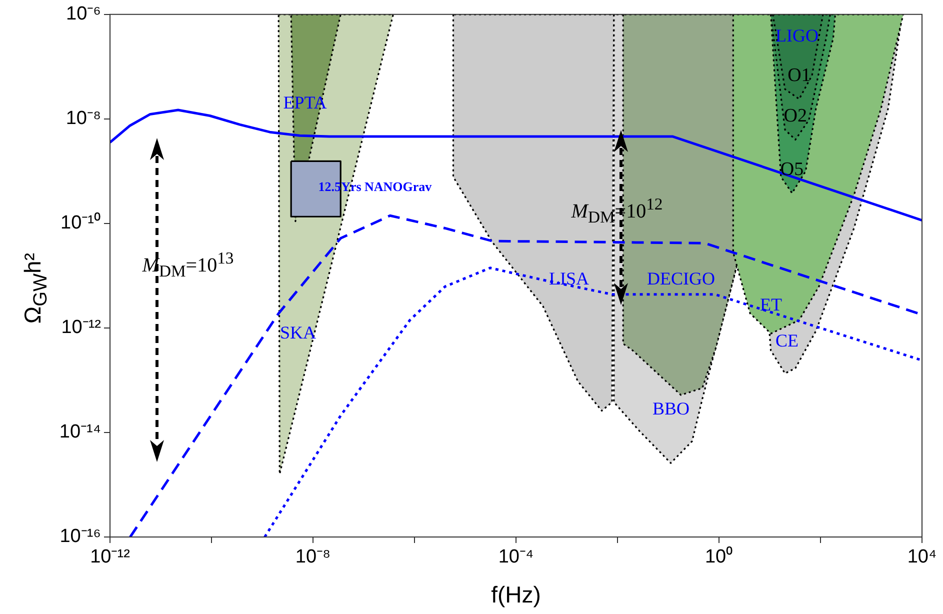 The height and width of the screenshot is (614, 943). What do you see at coordinates (797, 36) in the screenshot?
I see `annotation: LIGO` at bounding box center [797, 36].